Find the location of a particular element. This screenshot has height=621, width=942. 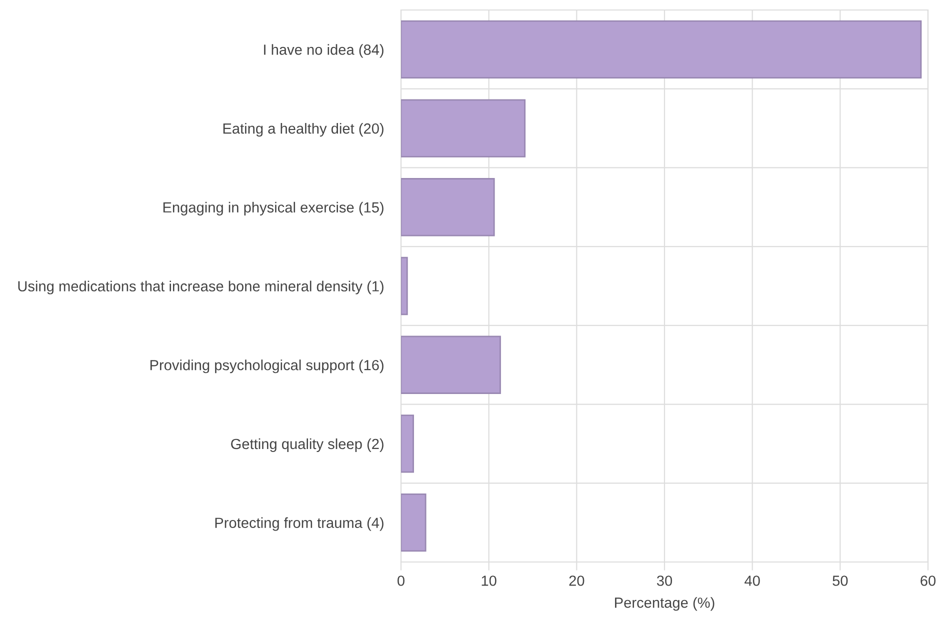

y-tick-label: Providing psychological support (16) is located at coordinates (267, 367).